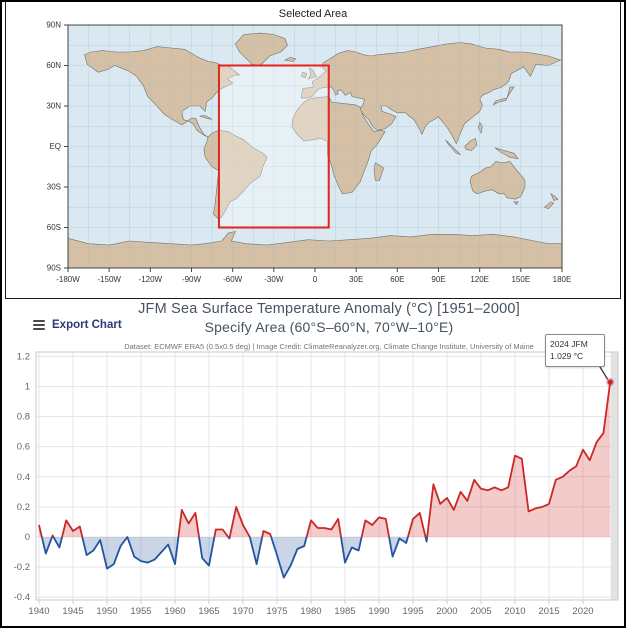  What do you see at coordinates (53, 65) in the screenshot?
I see `map-lat-label: 60N` at bounding box center [53, 65].